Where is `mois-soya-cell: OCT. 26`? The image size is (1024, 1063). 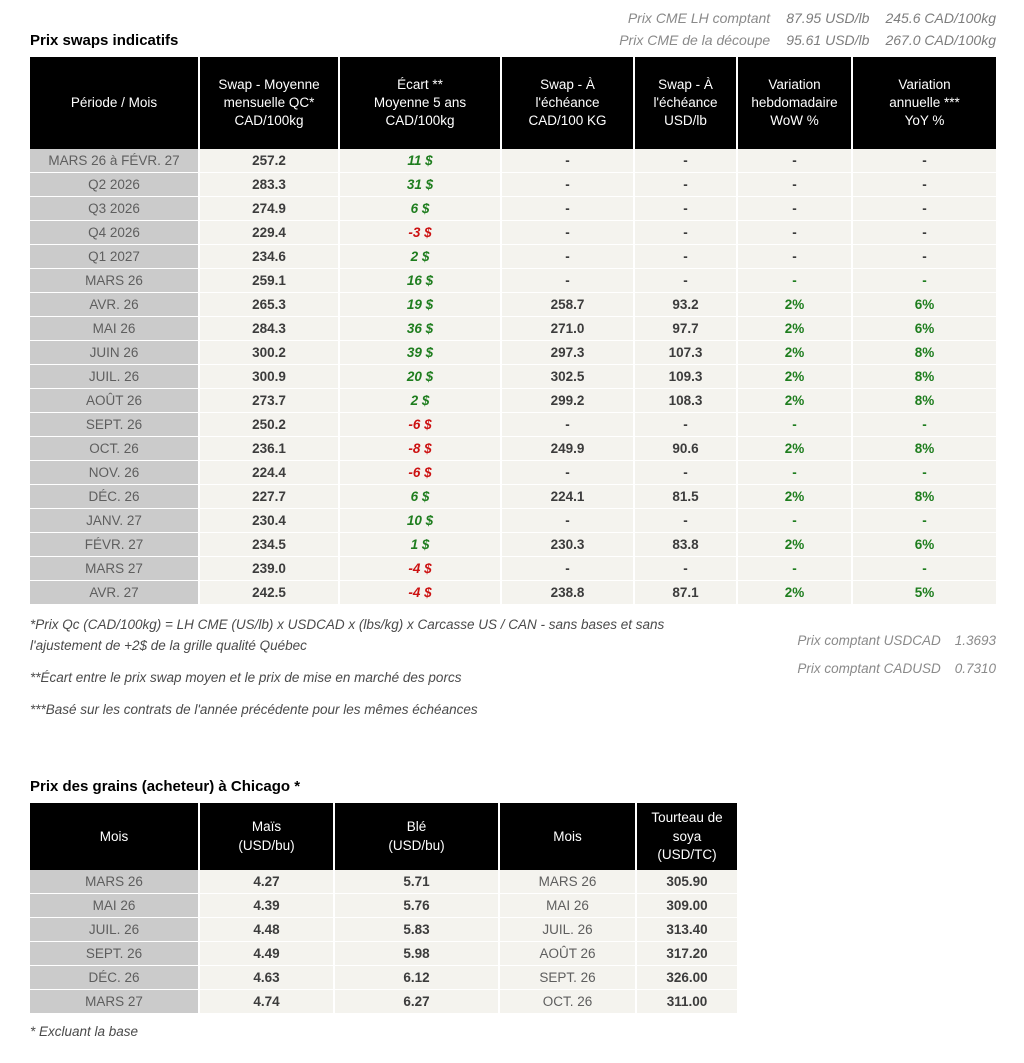 mois-soya-cell: OCT. 26 is located at coordinates (568, 1002).